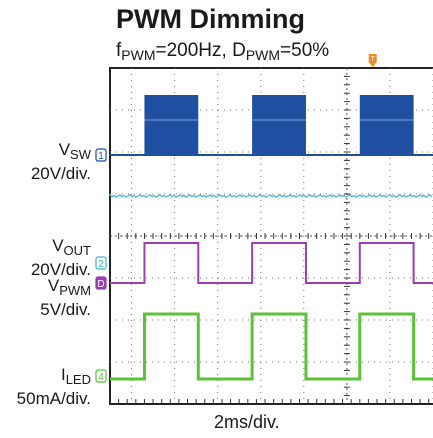 The image size is (433, 438). Describe the element at coordinates (60, 161) in the screenshot. I see `channel-label-vsw: VSW 20V/div.` at that location.